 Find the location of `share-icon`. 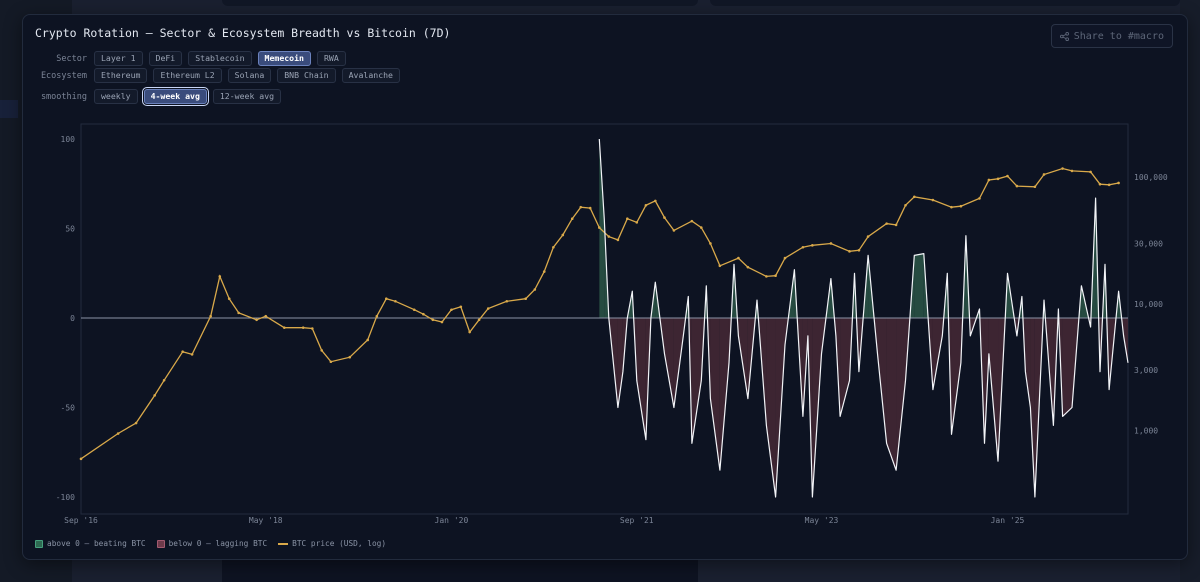

share-icon is located at coordinates (1064, 36).